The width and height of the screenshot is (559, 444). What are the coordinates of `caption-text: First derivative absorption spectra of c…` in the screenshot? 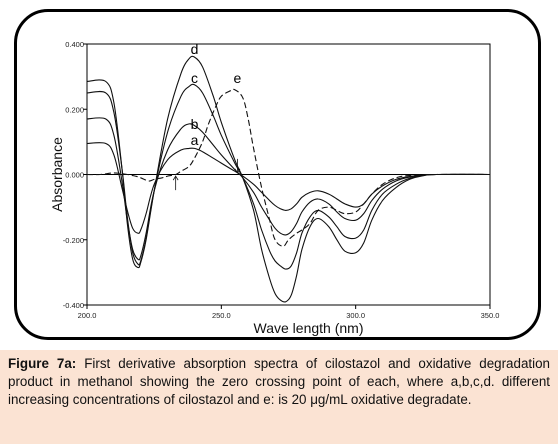 It's located at (279, 381).